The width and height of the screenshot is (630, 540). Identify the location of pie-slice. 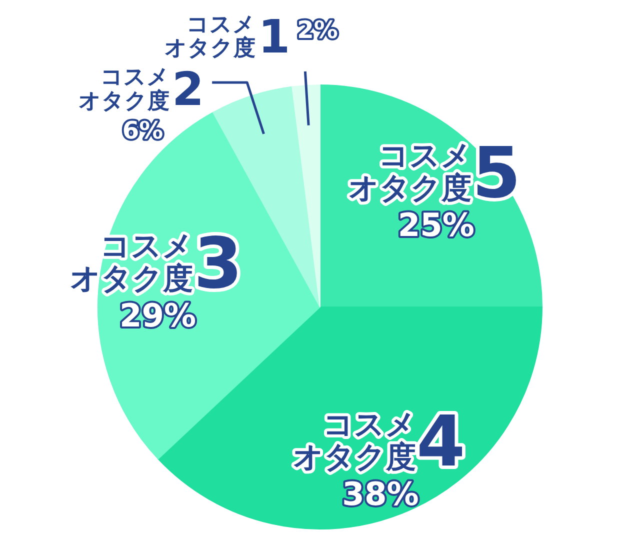
(306, 196).